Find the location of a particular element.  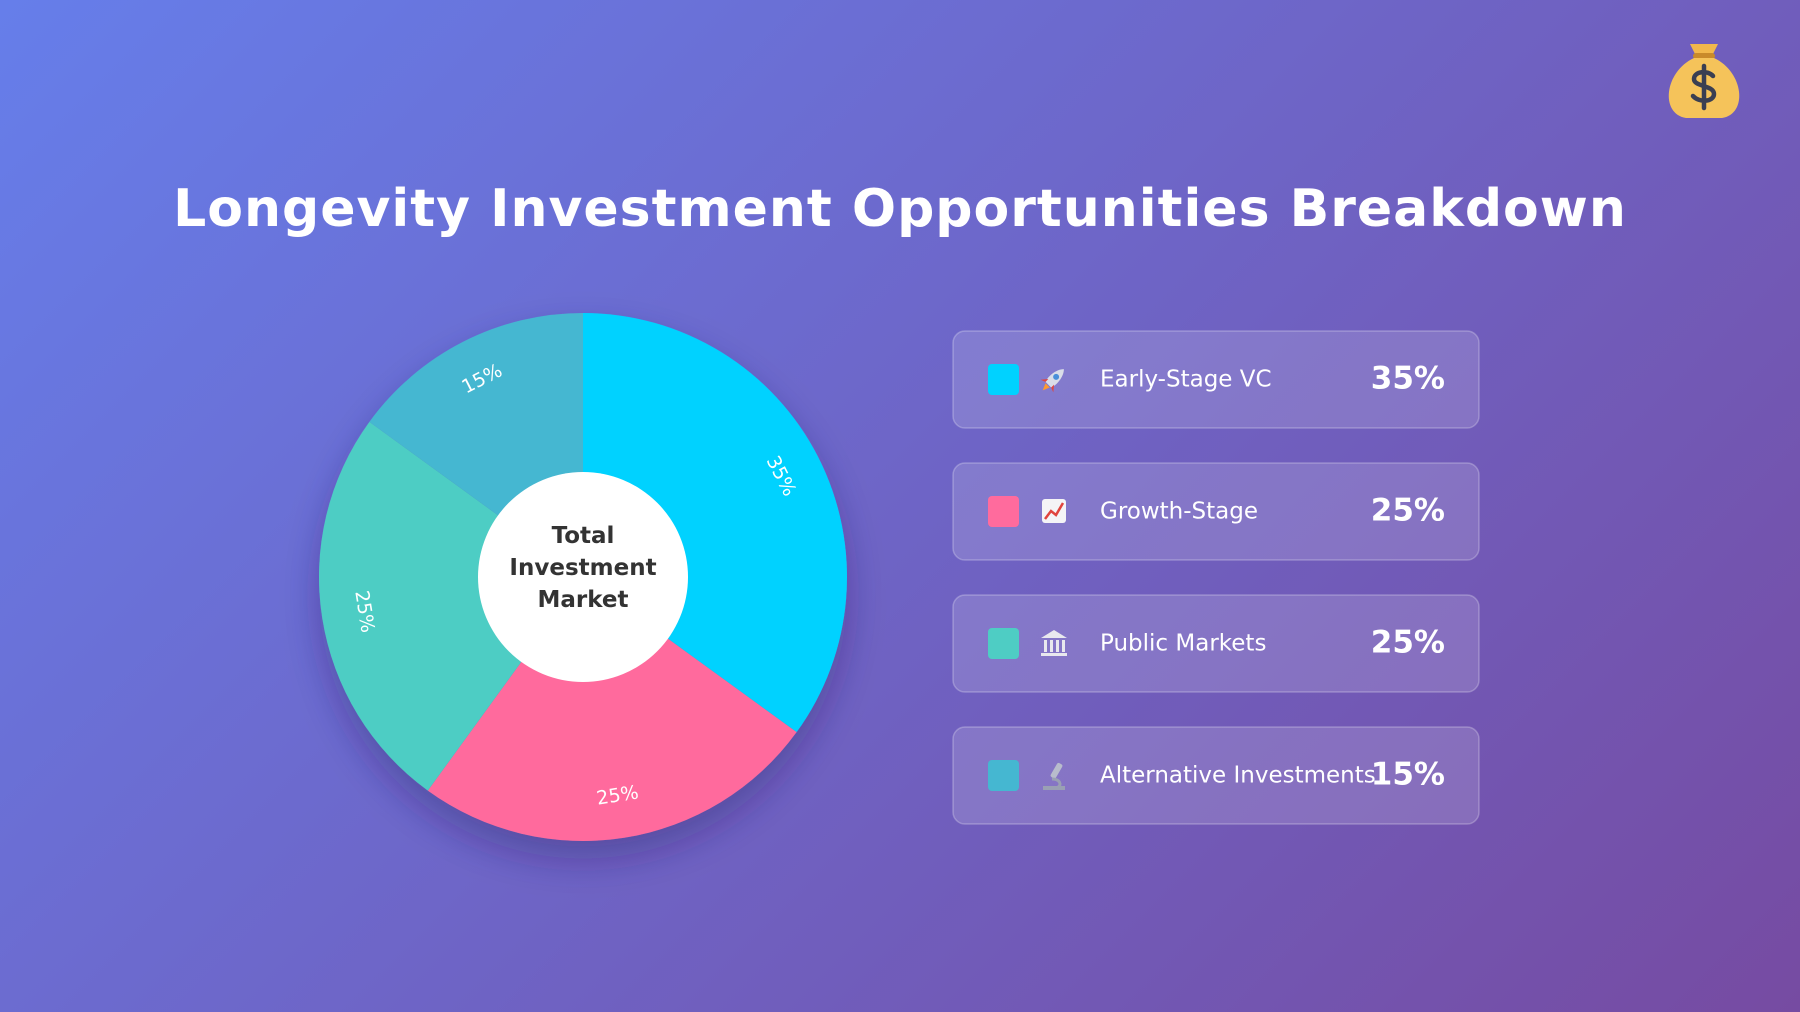

legend-value: 35% is located at coordinates (1408, 379).